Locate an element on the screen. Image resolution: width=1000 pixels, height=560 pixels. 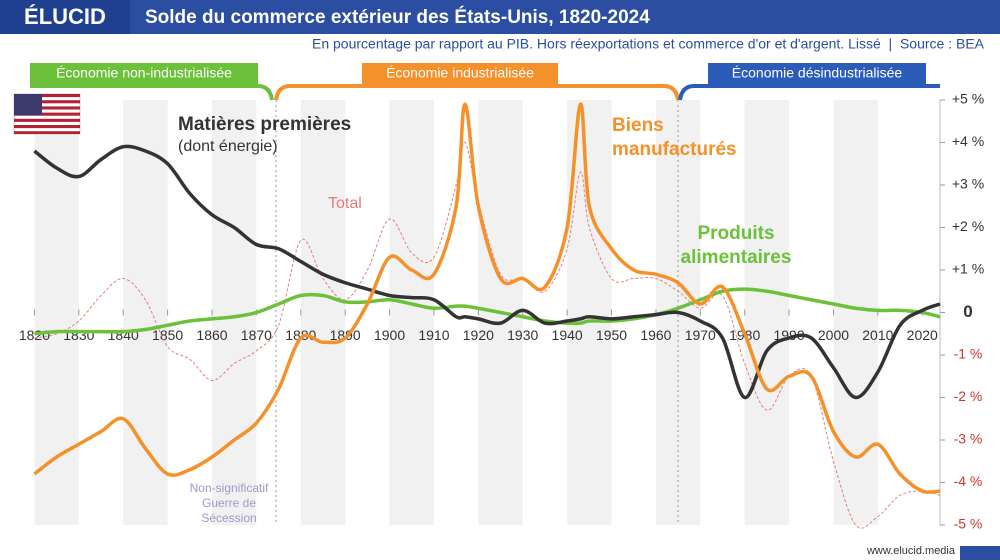
y-tick-label: +4 % is located at coordinates (968, 141).